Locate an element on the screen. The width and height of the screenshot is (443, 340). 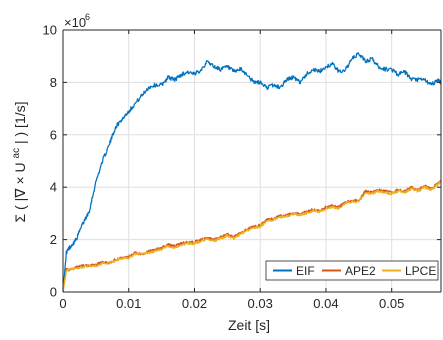
y-tick-label: 2 is located at coordinates (53, 239).